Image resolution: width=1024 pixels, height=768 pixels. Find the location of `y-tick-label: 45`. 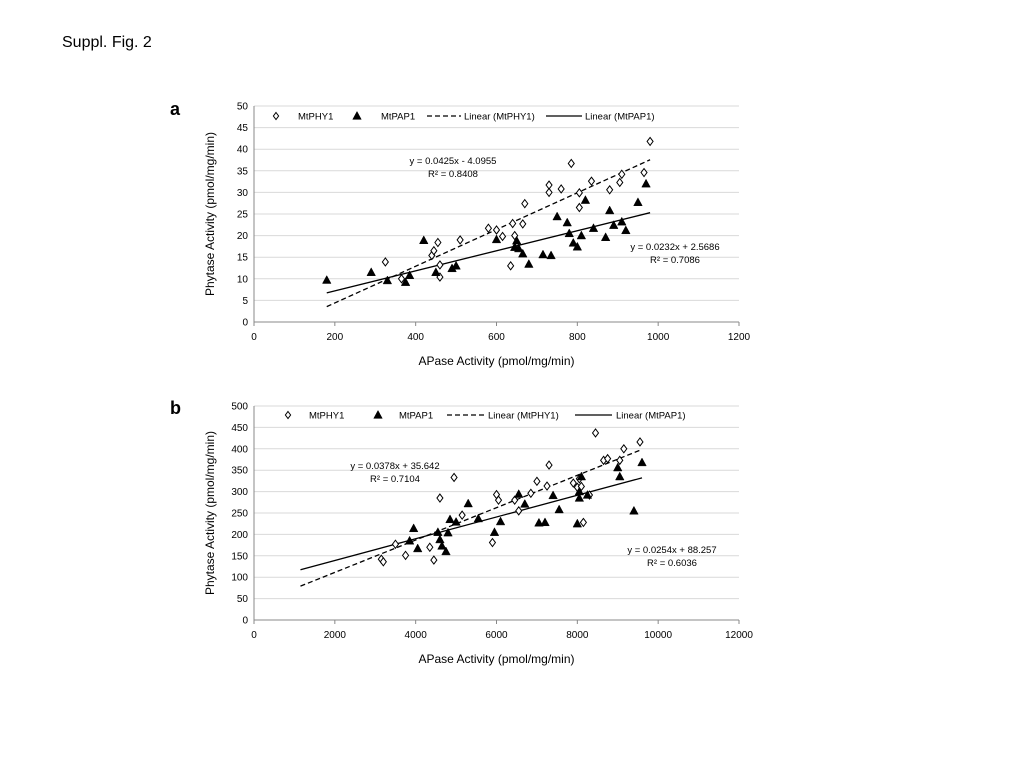

y-tick-label: 45 is located at coordinates (243, 128).